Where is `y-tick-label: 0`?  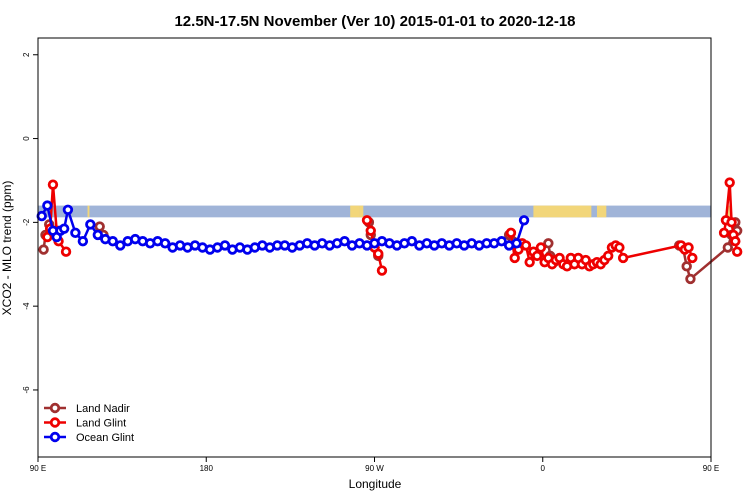
y-tick-label: 0 is located at coordinates (26, 138).